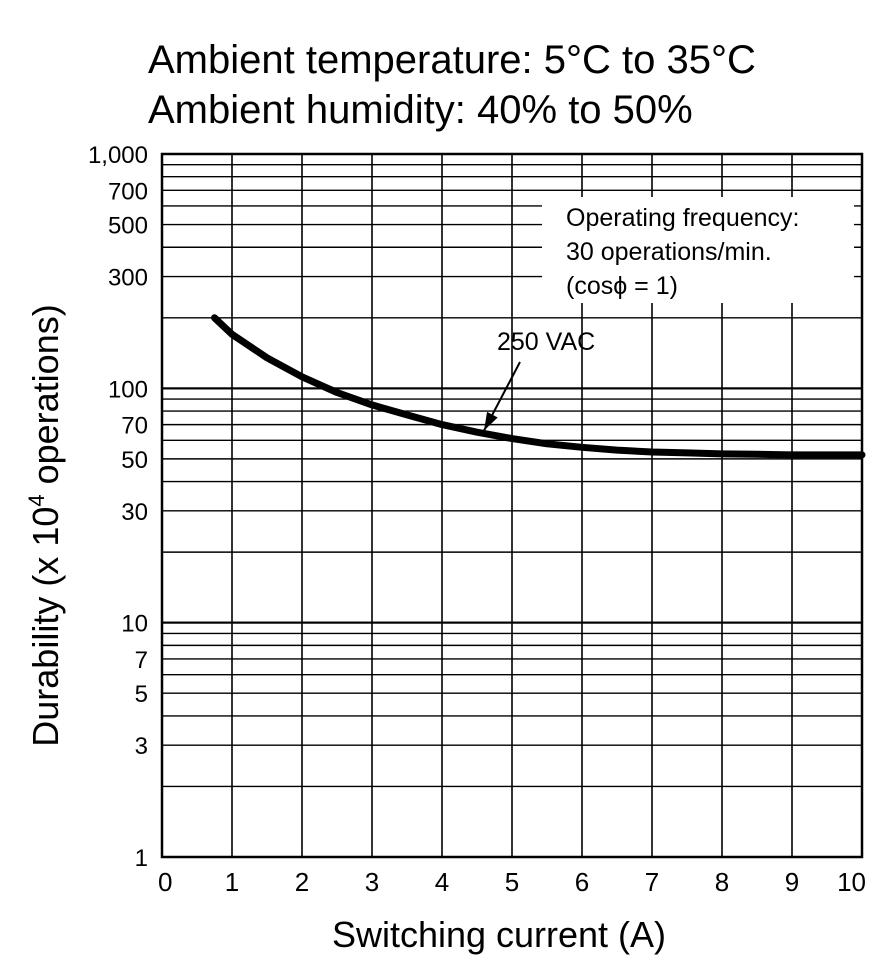  Describe the element at coordinates (302, 882) in the screenshot. I see `x-tick-label: 2` at that location.